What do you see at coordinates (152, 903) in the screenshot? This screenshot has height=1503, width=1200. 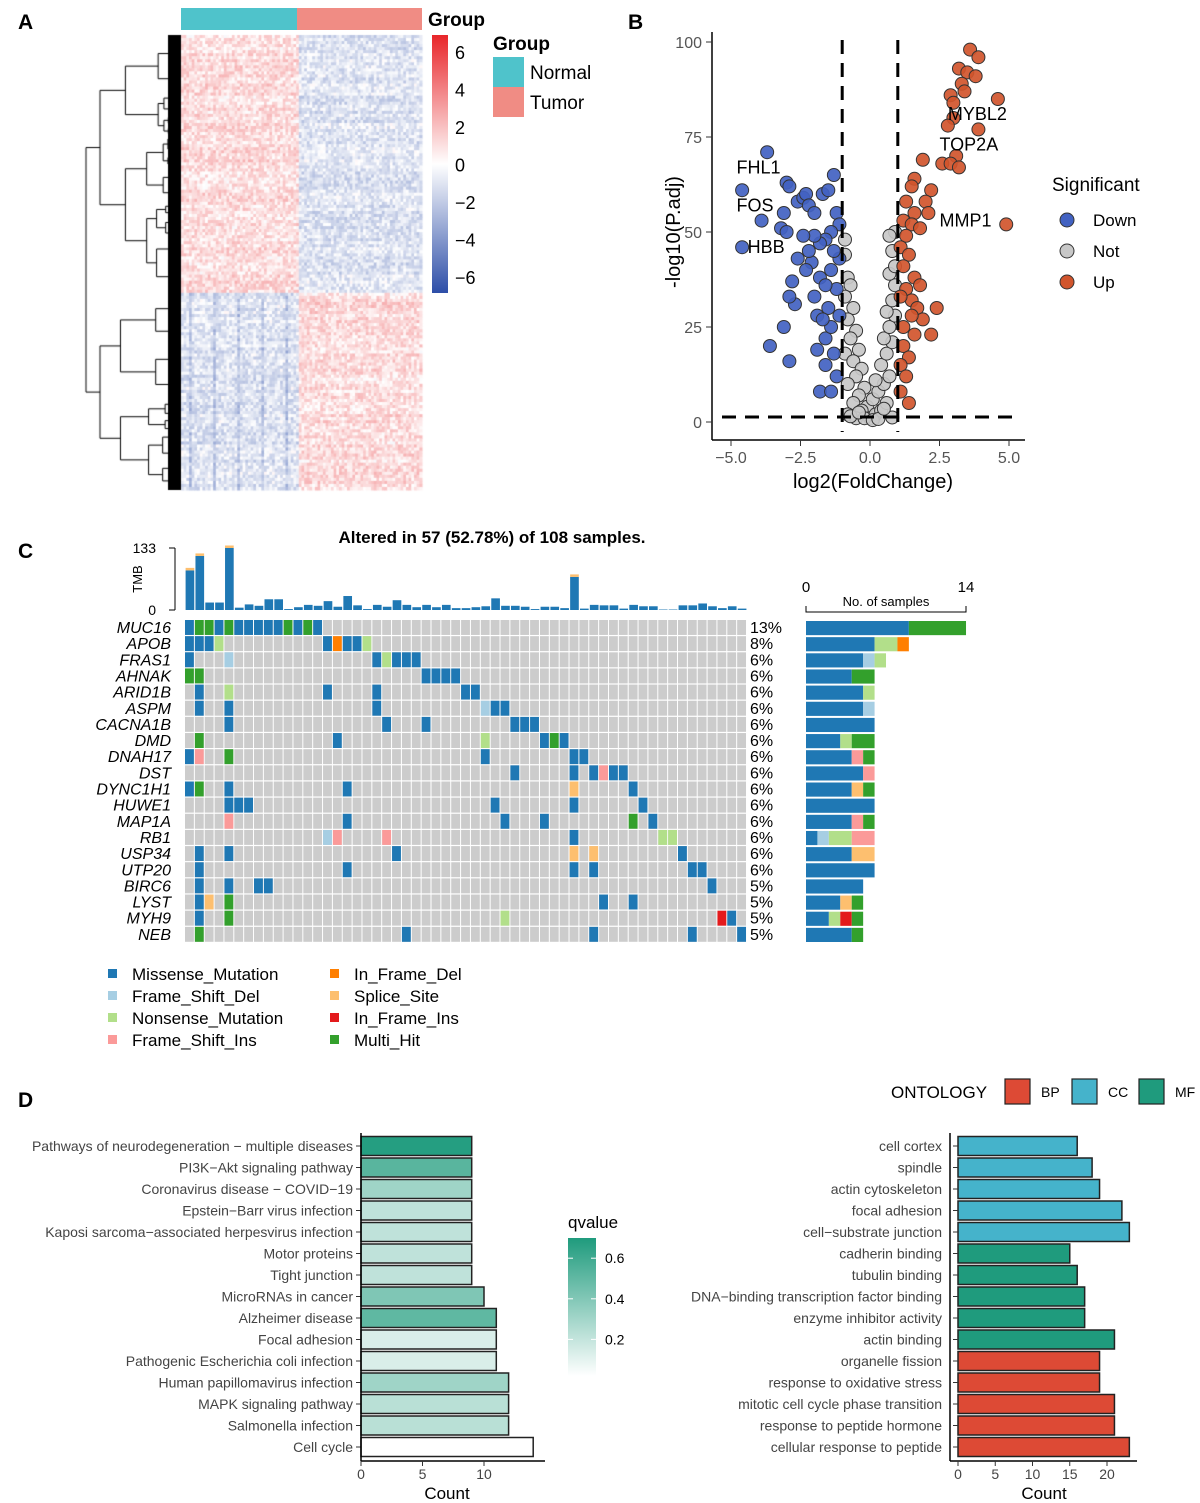 I see `gene-label: LYST` at bounding box center [152, 903].